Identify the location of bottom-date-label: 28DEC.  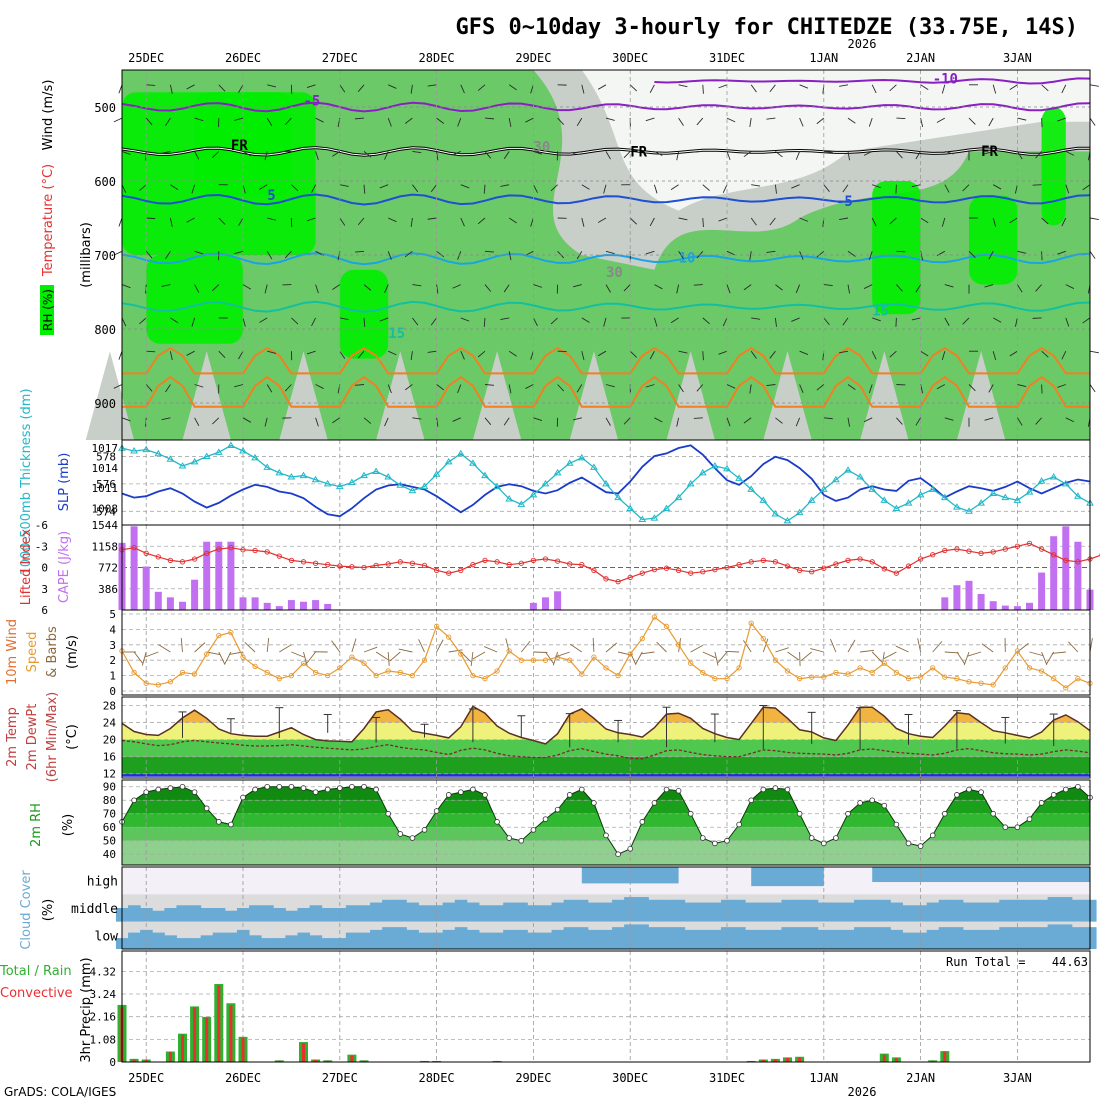
(437, 1078).